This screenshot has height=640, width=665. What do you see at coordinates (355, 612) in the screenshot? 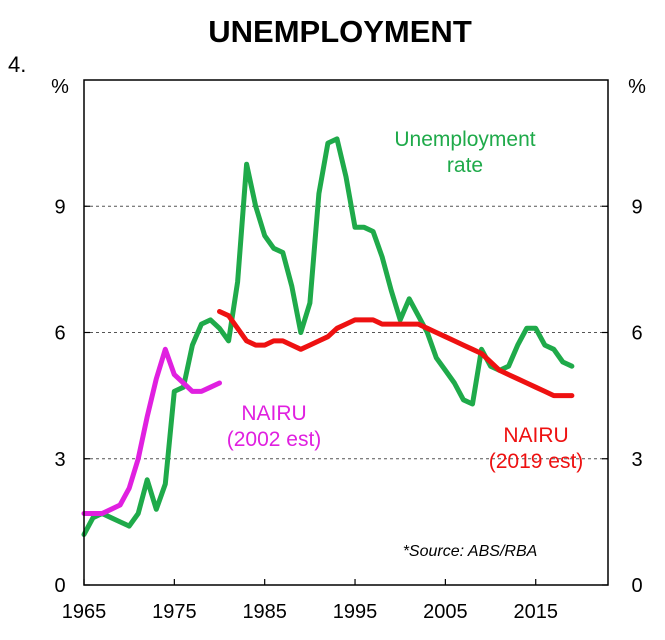
I see `x-tick-label: 1995` at bounding box center [355, 612].